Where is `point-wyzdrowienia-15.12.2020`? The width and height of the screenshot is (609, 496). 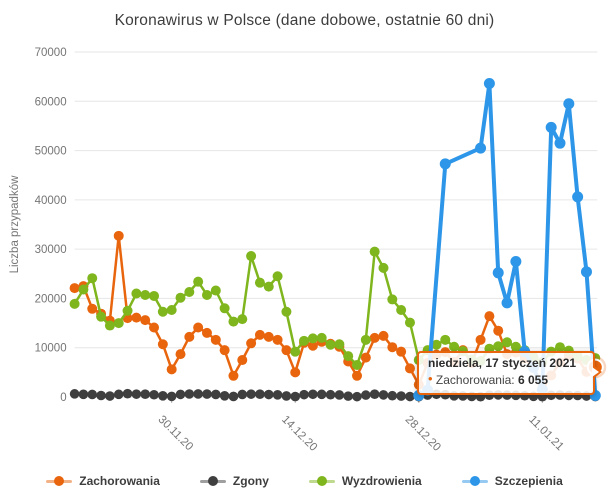 point-wyzdrowienia-15.12.2020 is located at coordinates (304, 340).